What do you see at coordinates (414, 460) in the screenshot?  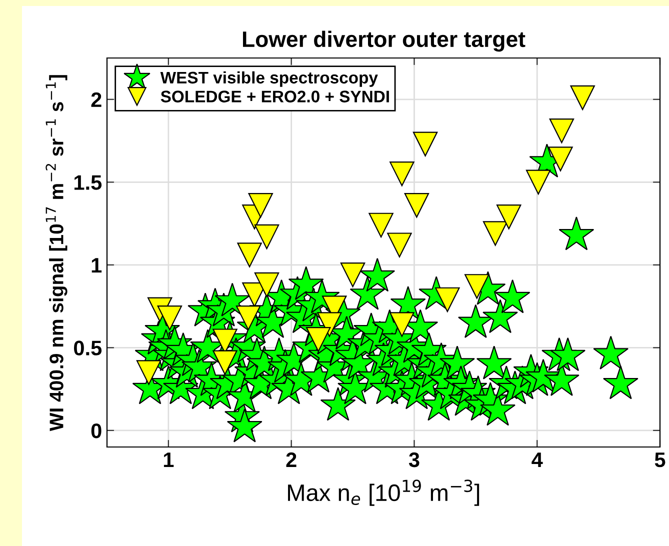 I see `x-tick-label: 3` at bounding box center [414, 460].